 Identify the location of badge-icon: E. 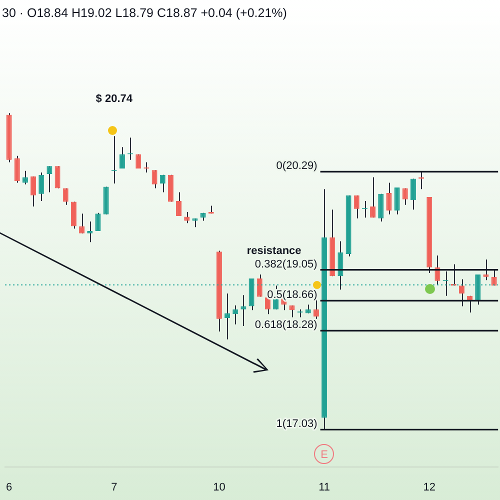
(324, 454).